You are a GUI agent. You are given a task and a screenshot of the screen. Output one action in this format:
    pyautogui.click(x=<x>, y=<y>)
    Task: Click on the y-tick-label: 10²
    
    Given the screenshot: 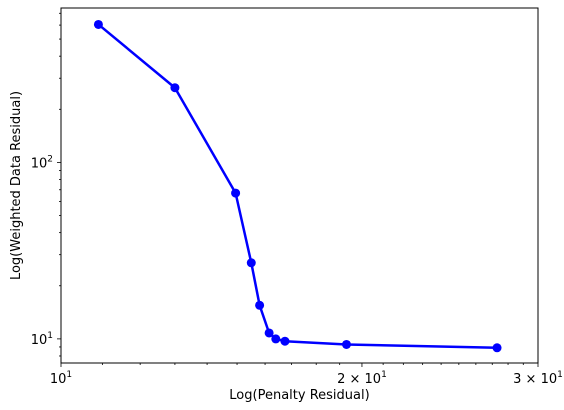 What is the action you would take?
    pyautogui.click(x=42, y=162)
    